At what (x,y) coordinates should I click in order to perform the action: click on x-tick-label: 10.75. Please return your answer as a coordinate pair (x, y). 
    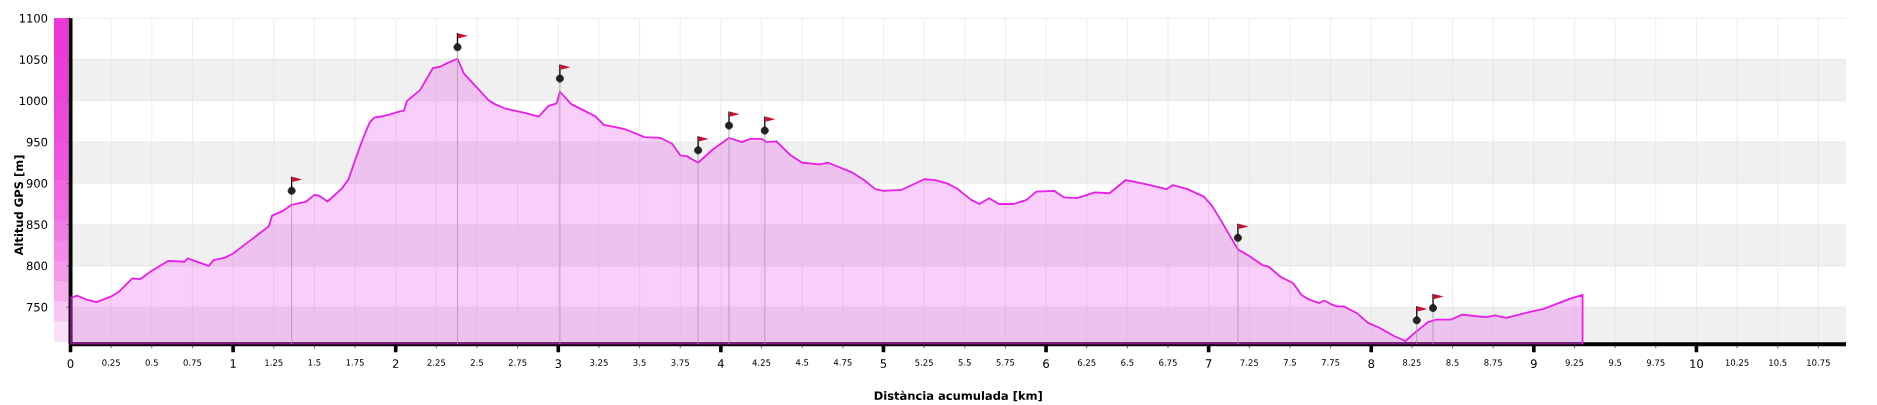
    Looking at the image, I should click on (1818, 362).